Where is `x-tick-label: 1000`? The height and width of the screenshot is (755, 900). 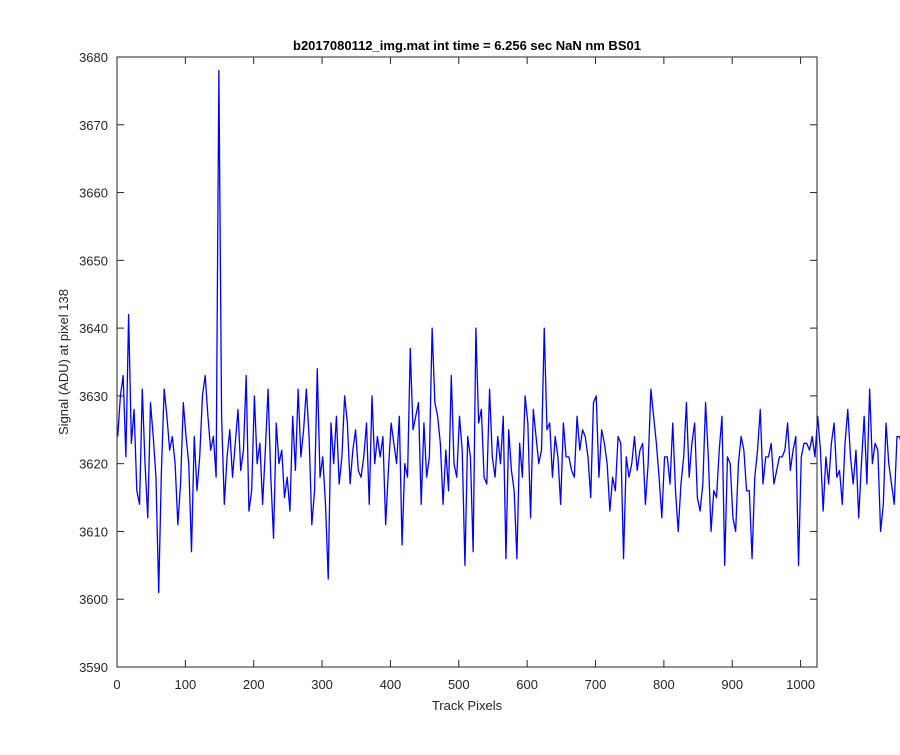 x-tick-label: 1000 is located at coordinates (800, 684).